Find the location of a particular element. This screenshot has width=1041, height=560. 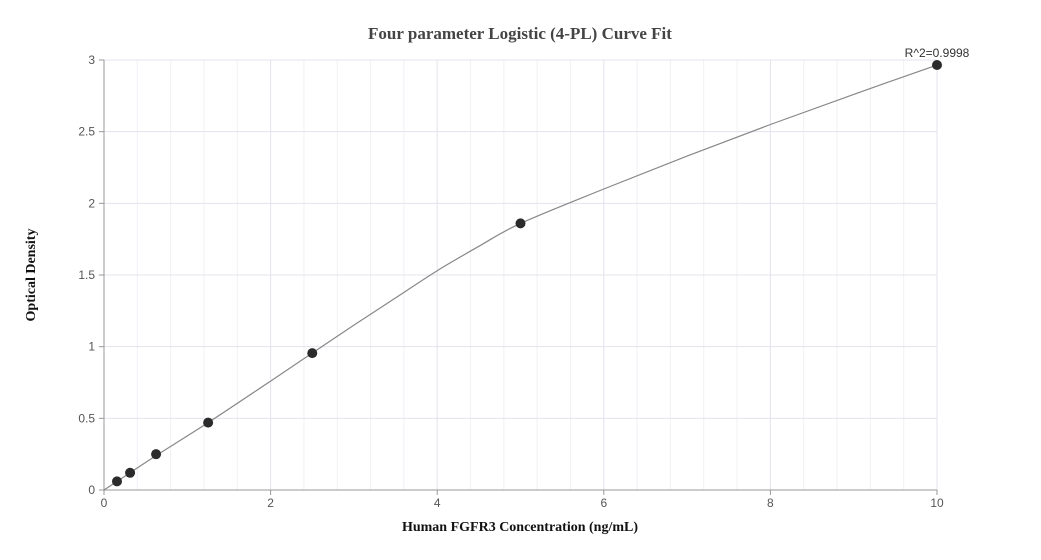

x-tick-label: 10 is located at coordinates (937, 503).